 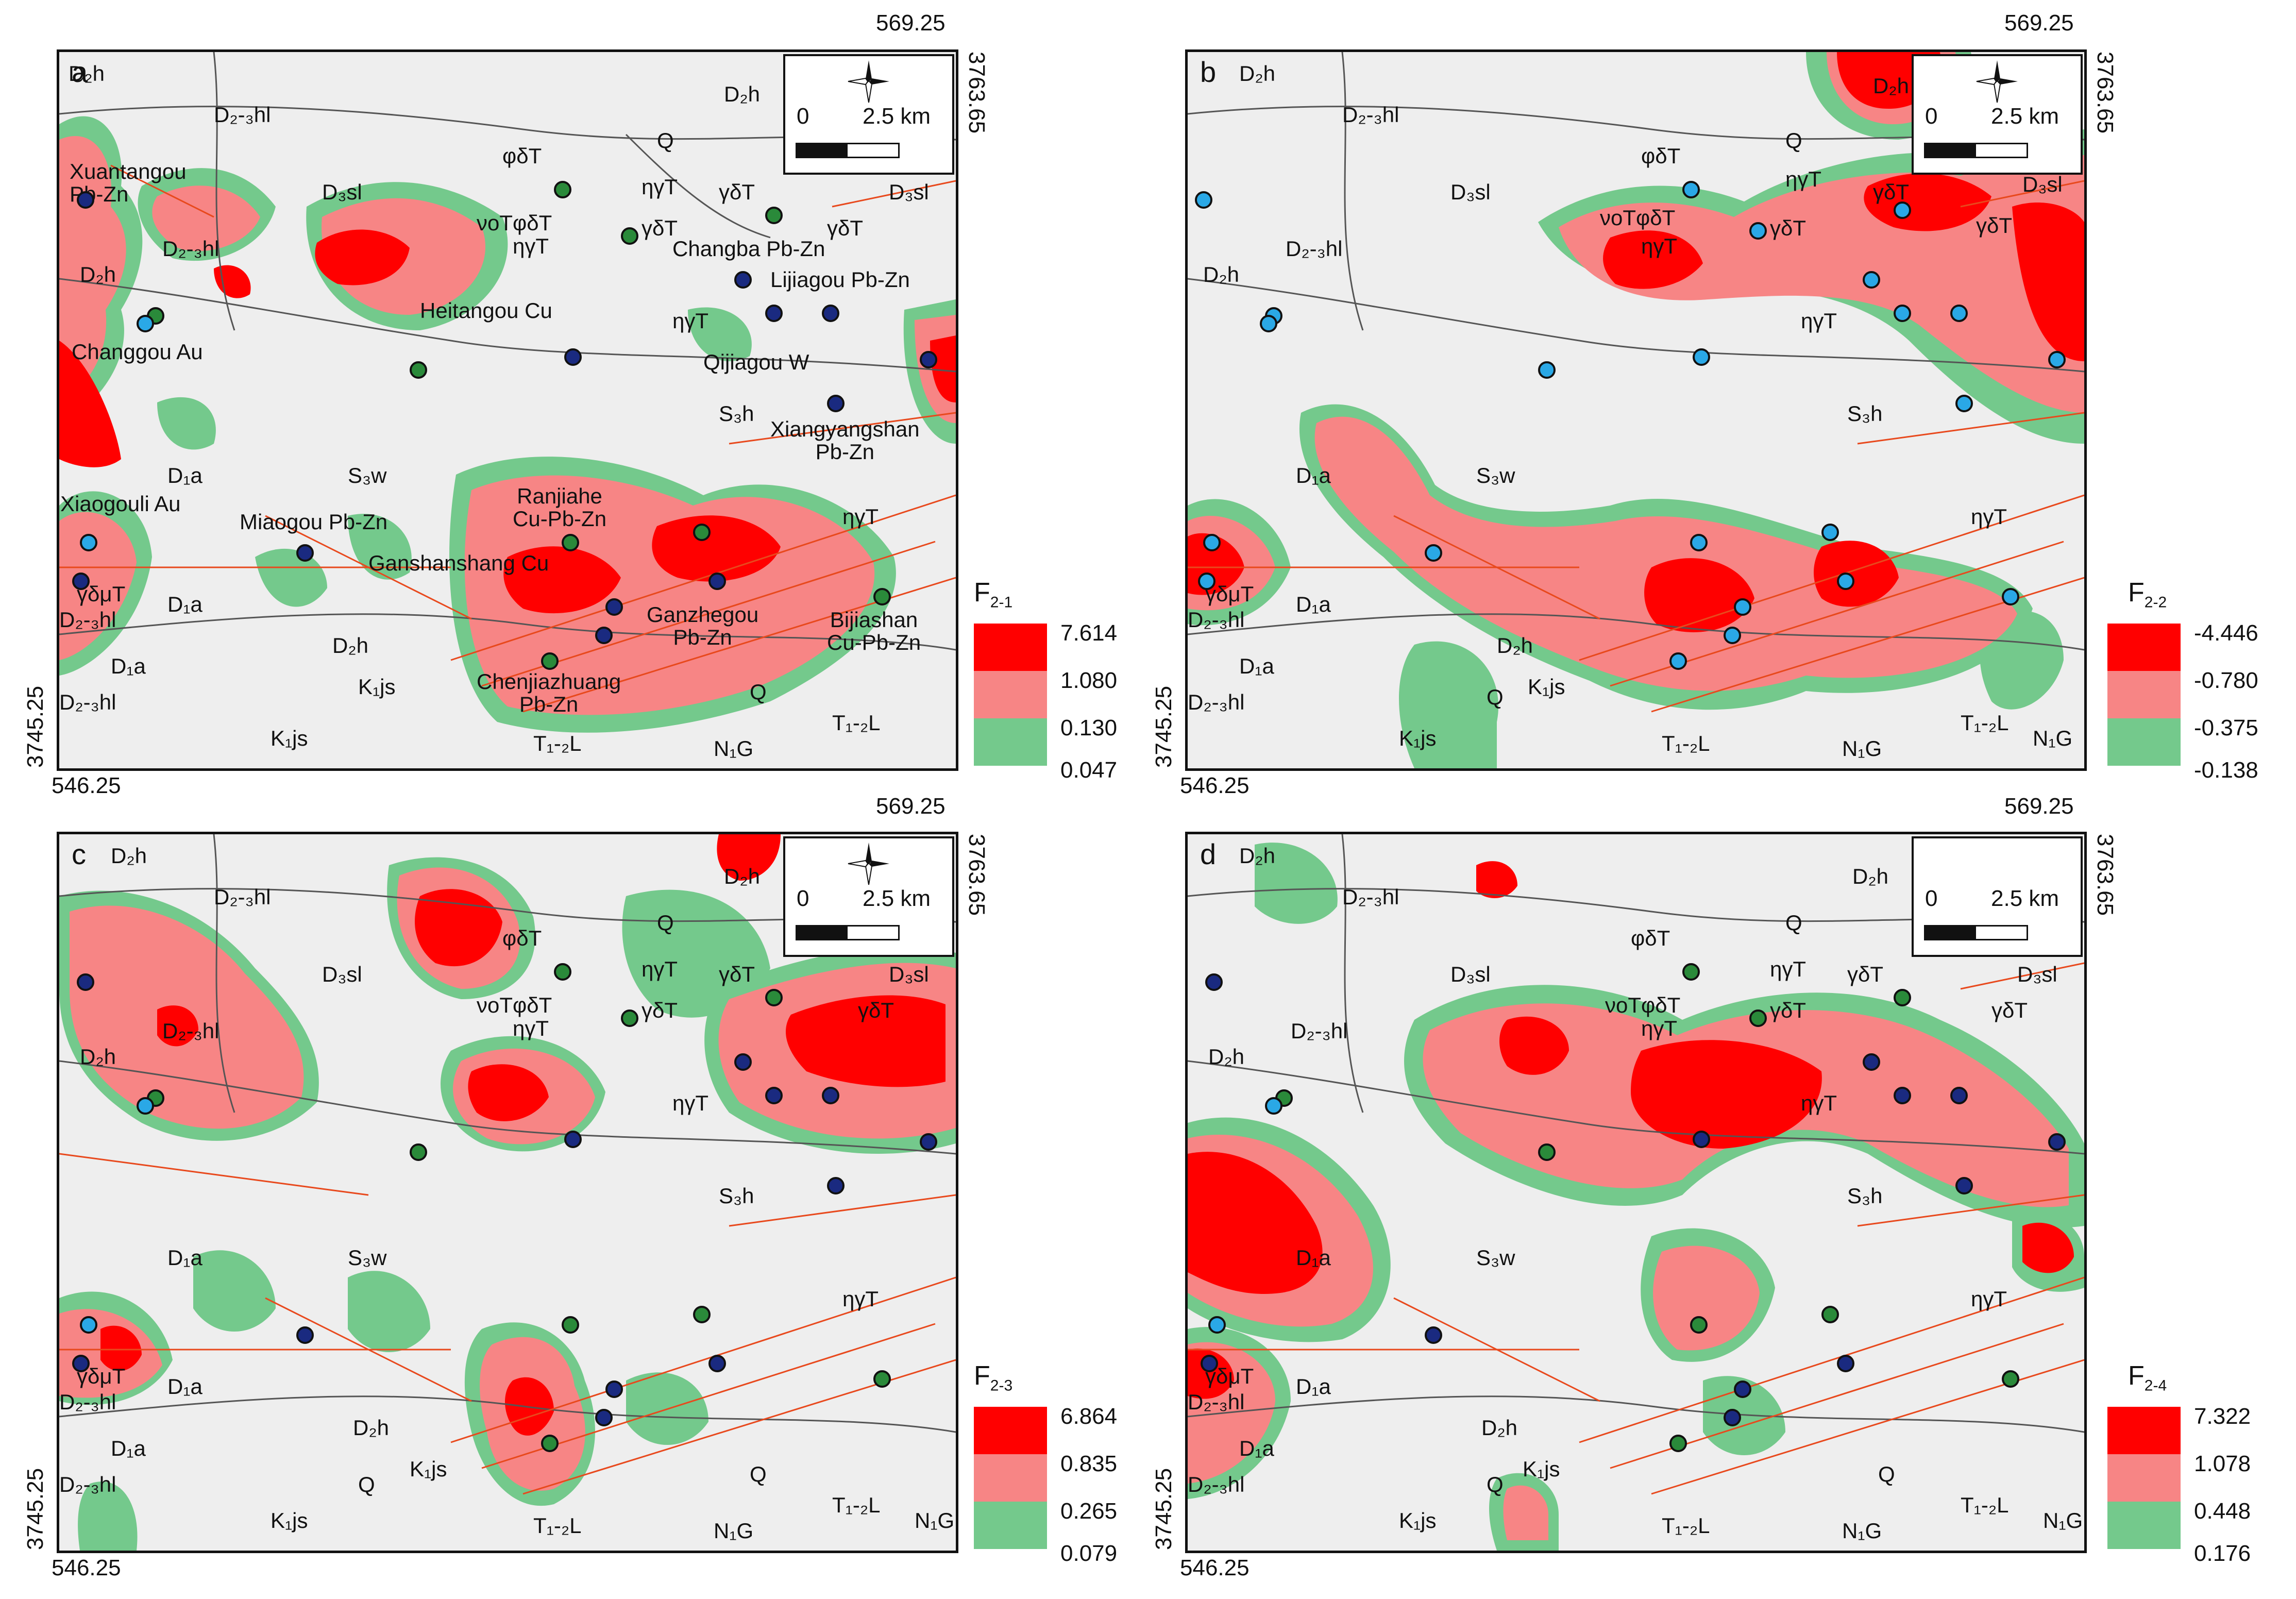 I want to click on deposit-ranjiahe: Ranjiahe Cu-Pb-Zn, so click(x=560, y=507).